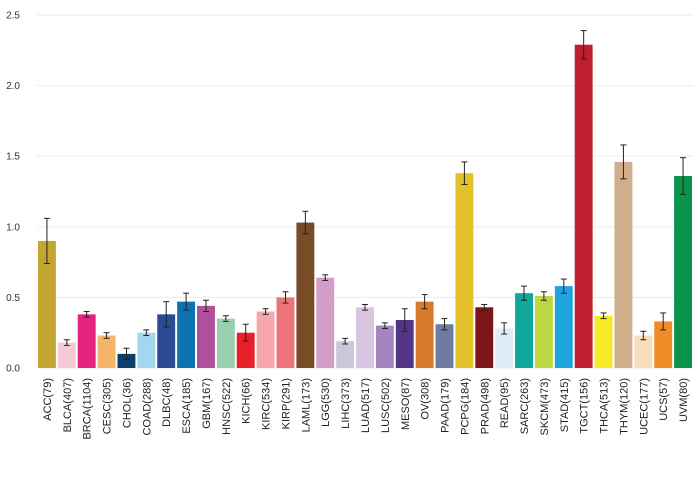  Describe the element at coordinates (346, 403) in the screenshot. I see `x-tick-label: LIHC(373)` at that location.